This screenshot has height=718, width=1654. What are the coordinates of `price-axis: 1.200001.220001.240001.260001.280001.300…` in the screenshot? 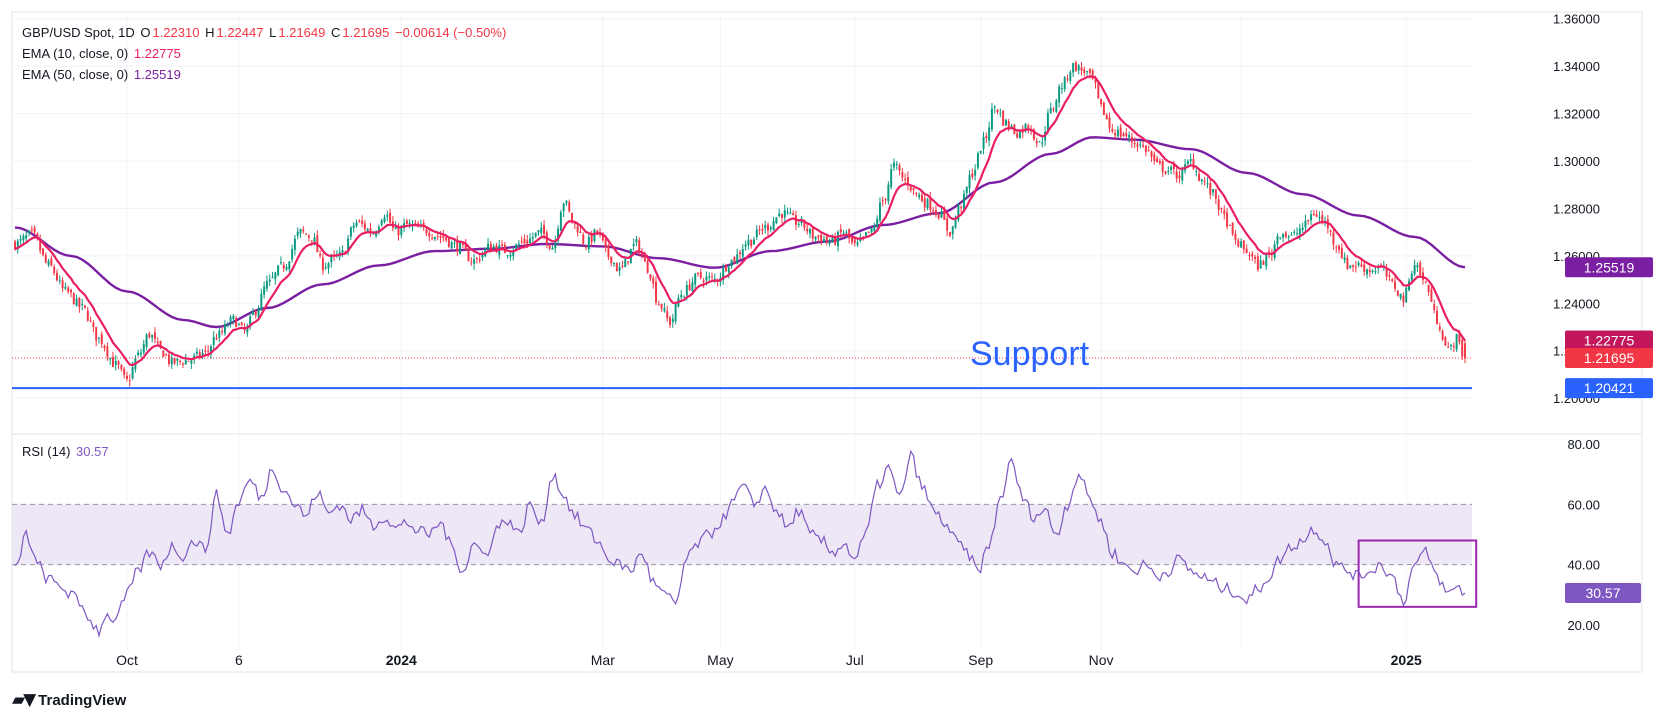 It's located at (1576, 209).